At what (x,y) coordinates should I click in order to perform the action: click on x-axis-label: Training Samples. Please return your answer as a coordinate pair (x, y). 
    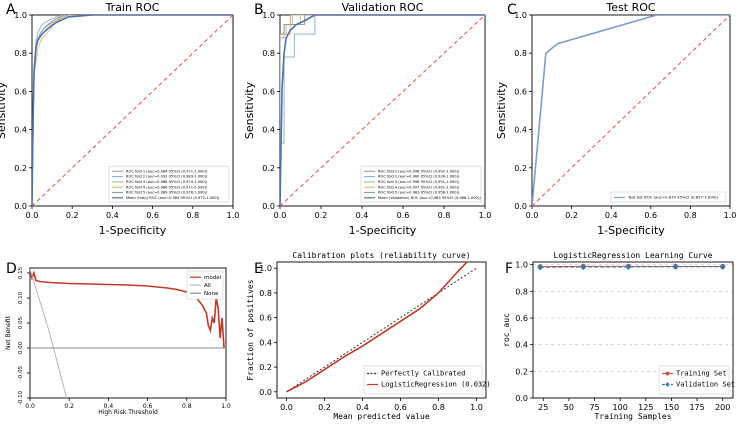
    Looking at the image, I should click on (632, 416).